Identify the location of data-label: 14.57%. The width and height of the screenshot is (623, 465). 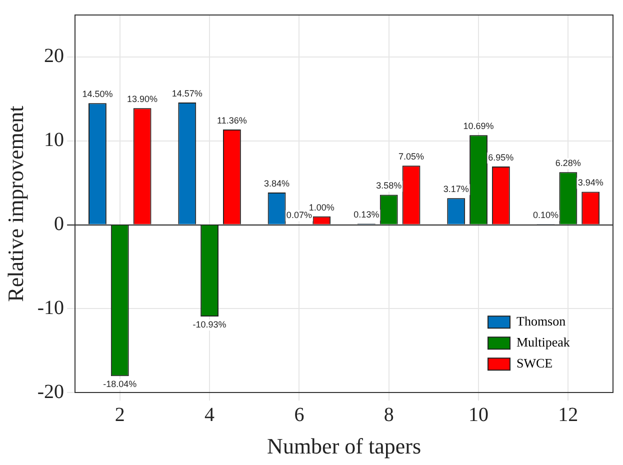
(187, 93).